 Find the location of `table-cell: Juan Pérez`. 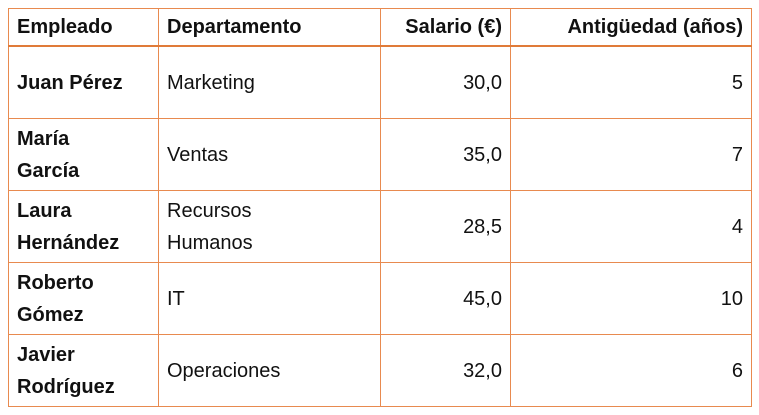

table-cell: Juan Pérez is located at coordinates (83, 82).